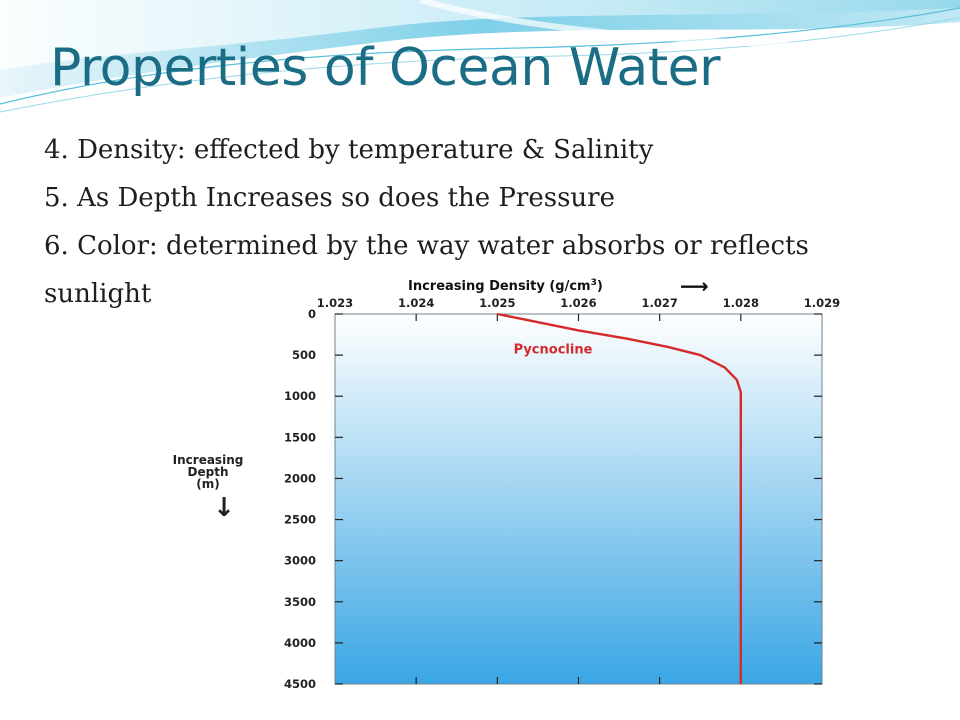 This screenshot has height=720, width=960. Describe the element at coordinates (497, 303) in the screenshot. I see `x-tick-label: 1.025` at that location.